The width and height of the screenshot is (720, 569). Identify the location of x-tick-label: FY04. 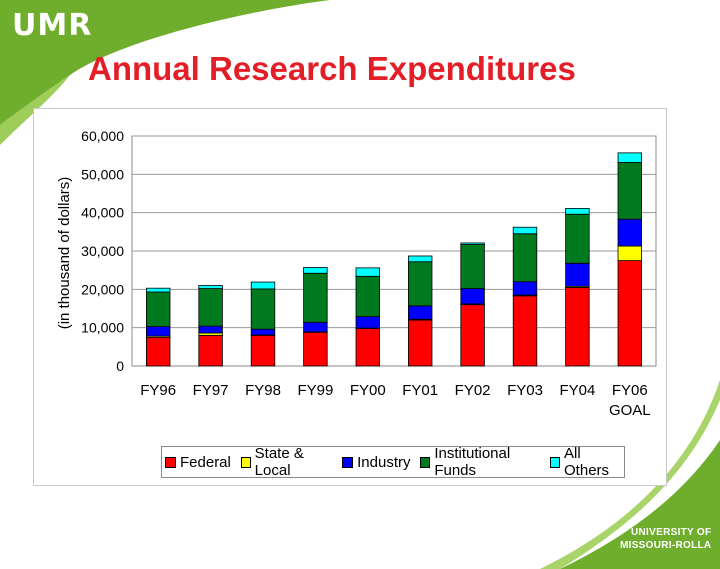
(577, 390).